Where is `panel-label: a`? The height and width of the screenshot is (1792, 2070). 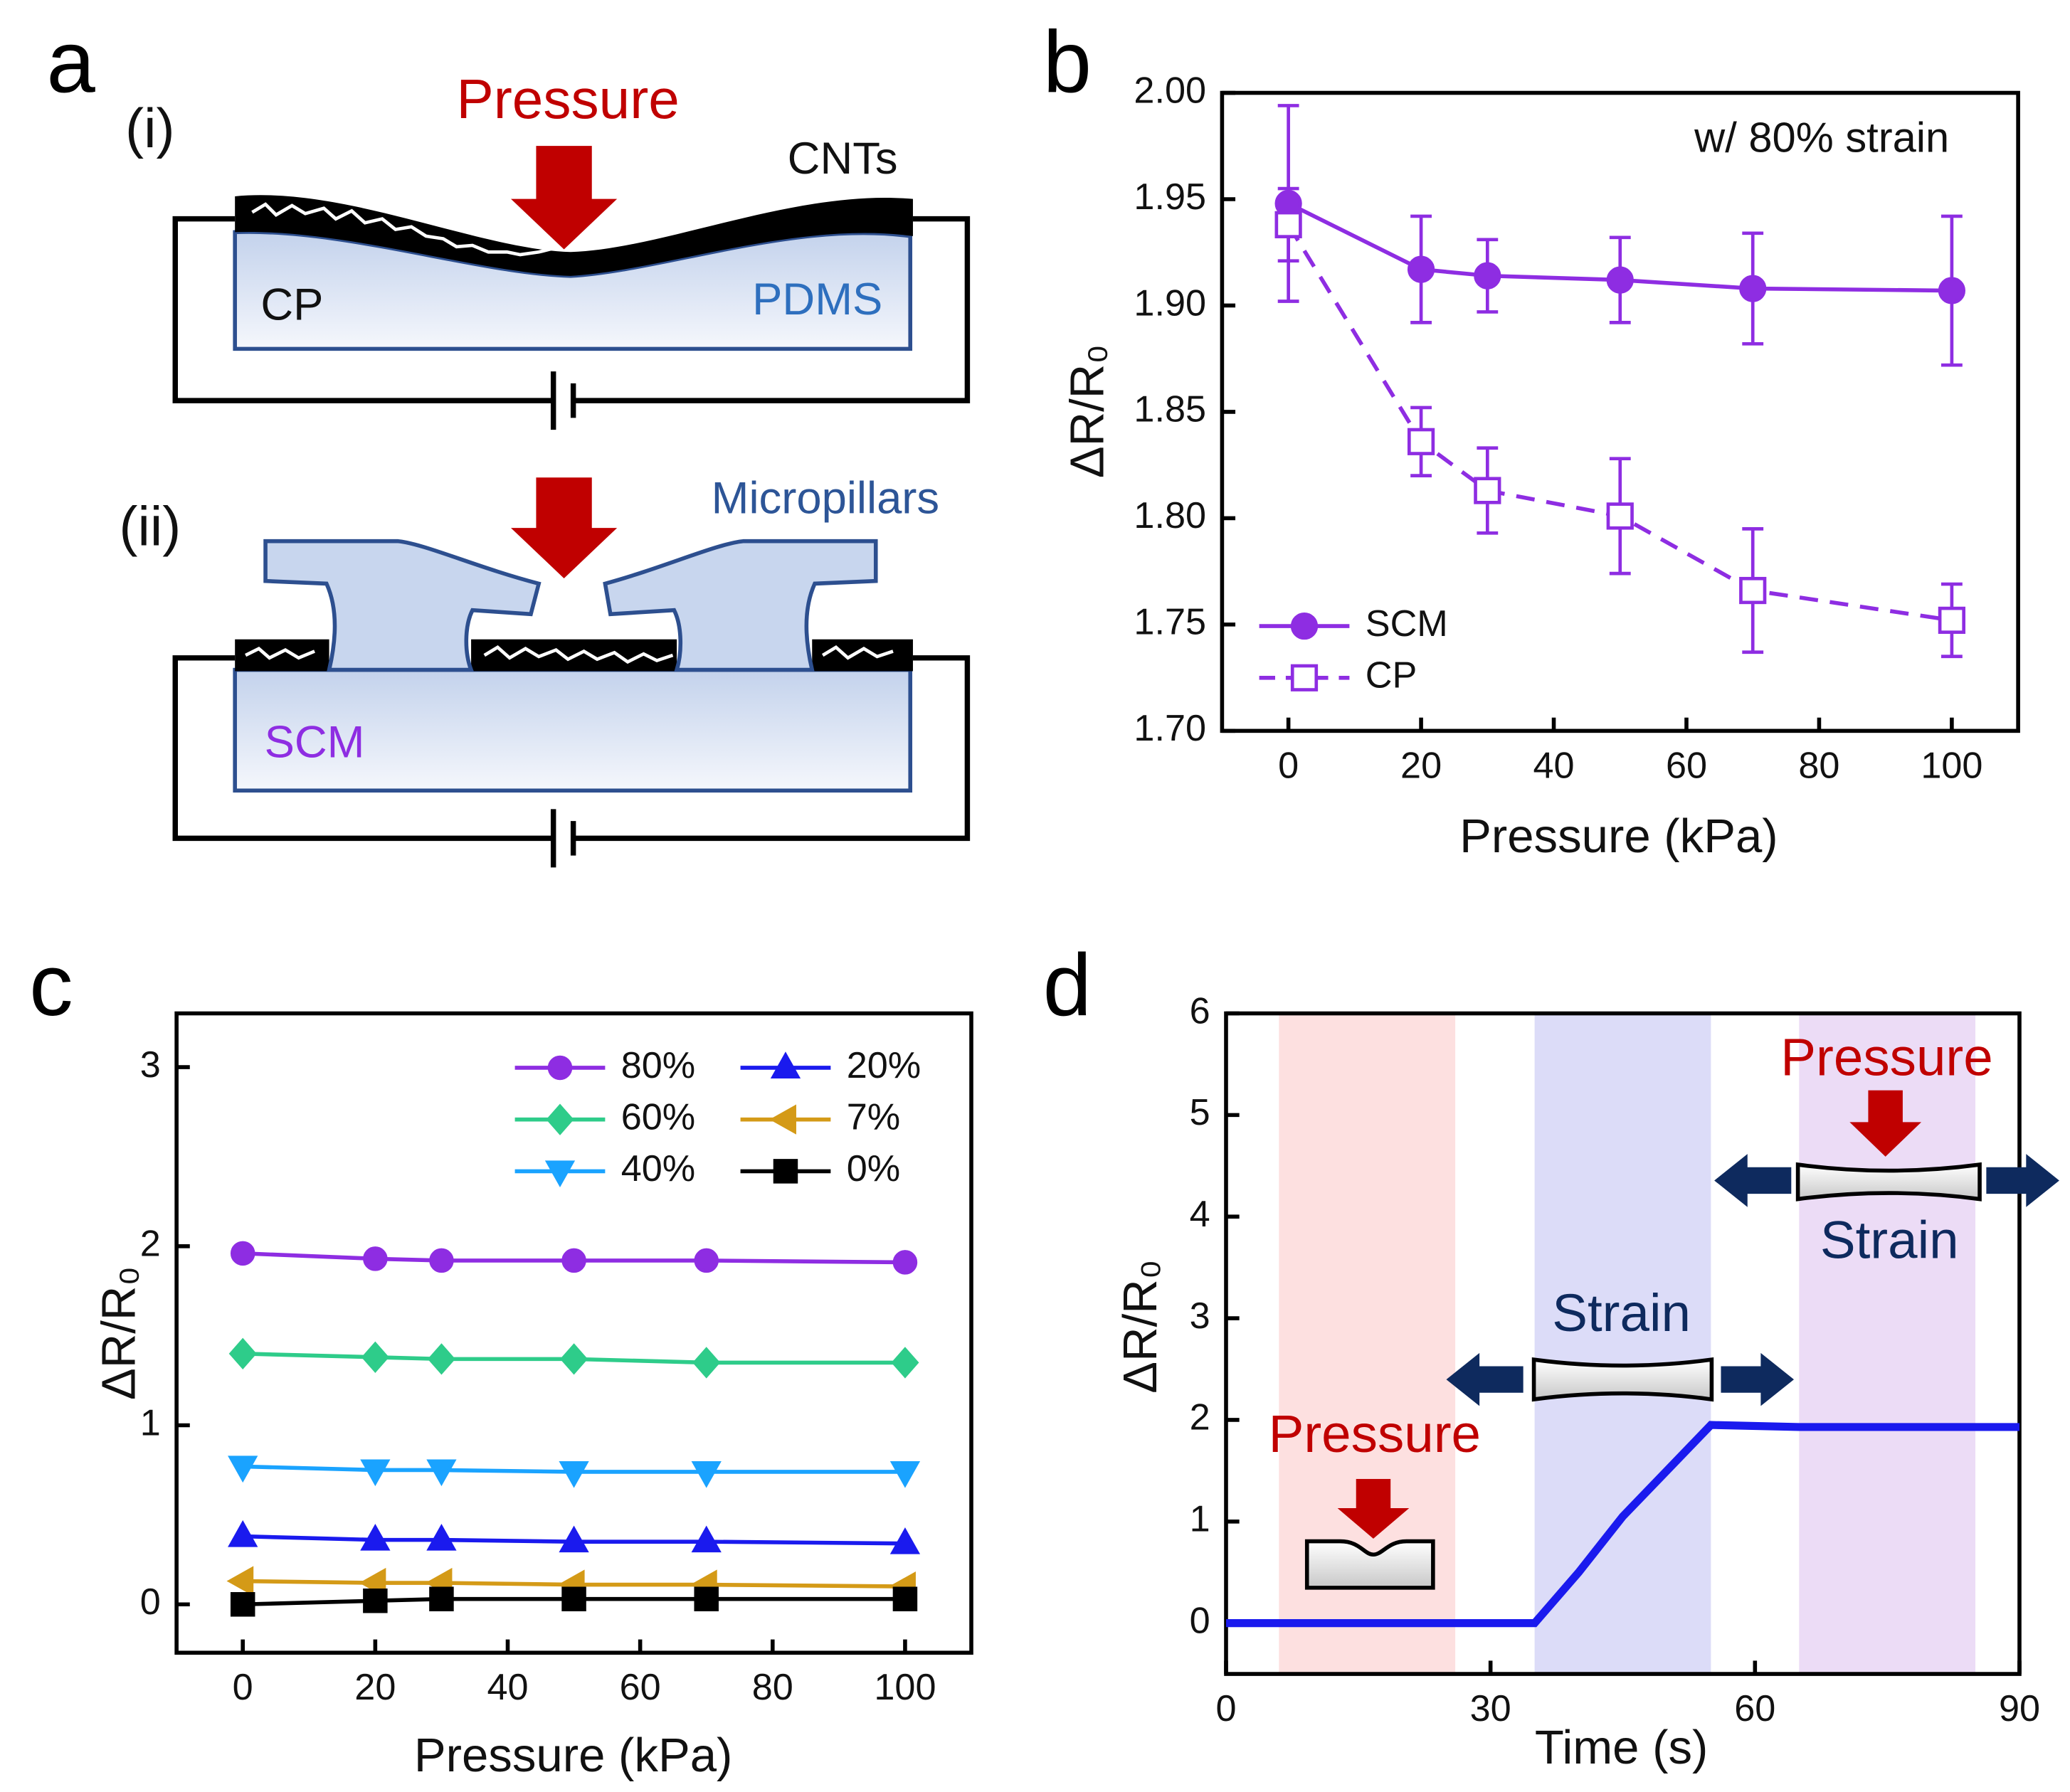 panel-label: a is located at coordinates (70, 62).